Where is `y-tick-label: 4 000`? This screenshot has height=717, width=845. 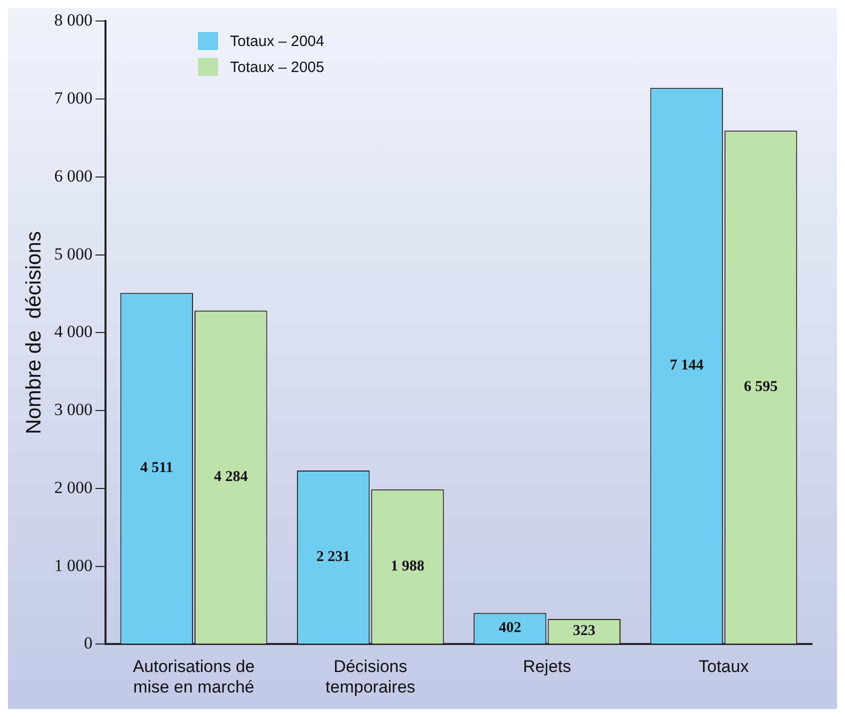
y-tick-label: 4 000 is located at coordinates (73, 332).